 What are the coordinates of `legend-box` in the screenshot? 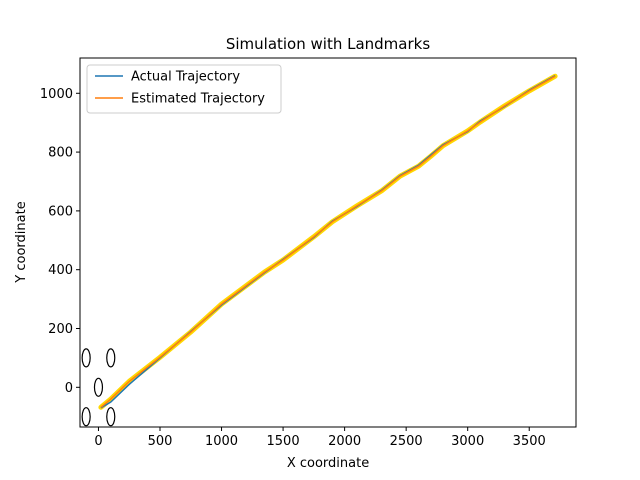 It's located at (184, 89).